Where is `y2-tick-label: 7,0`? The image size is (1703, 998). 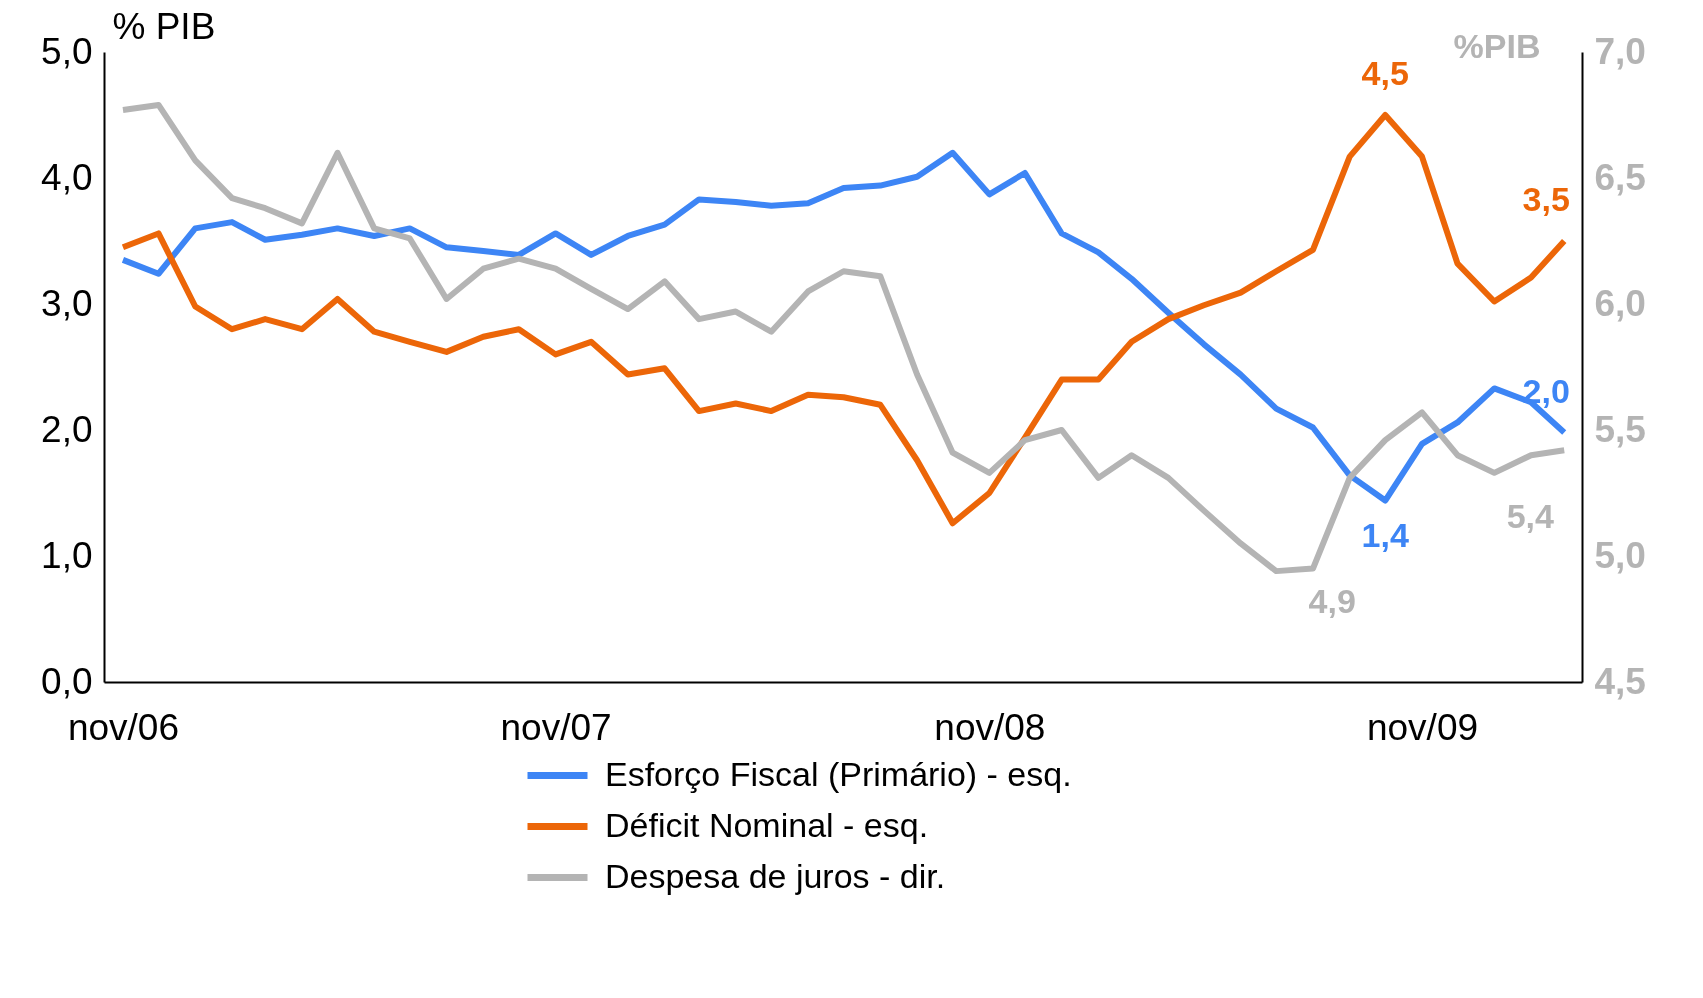 y2-tick-label: 7,0 is located at coordinates (1620, 51).